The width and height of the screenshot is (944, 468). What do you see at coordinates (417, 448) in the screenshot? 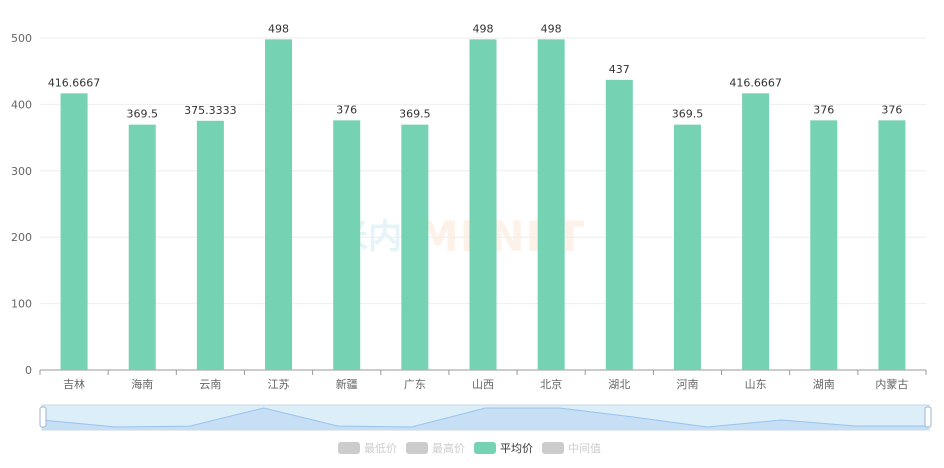
I see `legend-swatch-最高价` at bounding box center [417, 448].